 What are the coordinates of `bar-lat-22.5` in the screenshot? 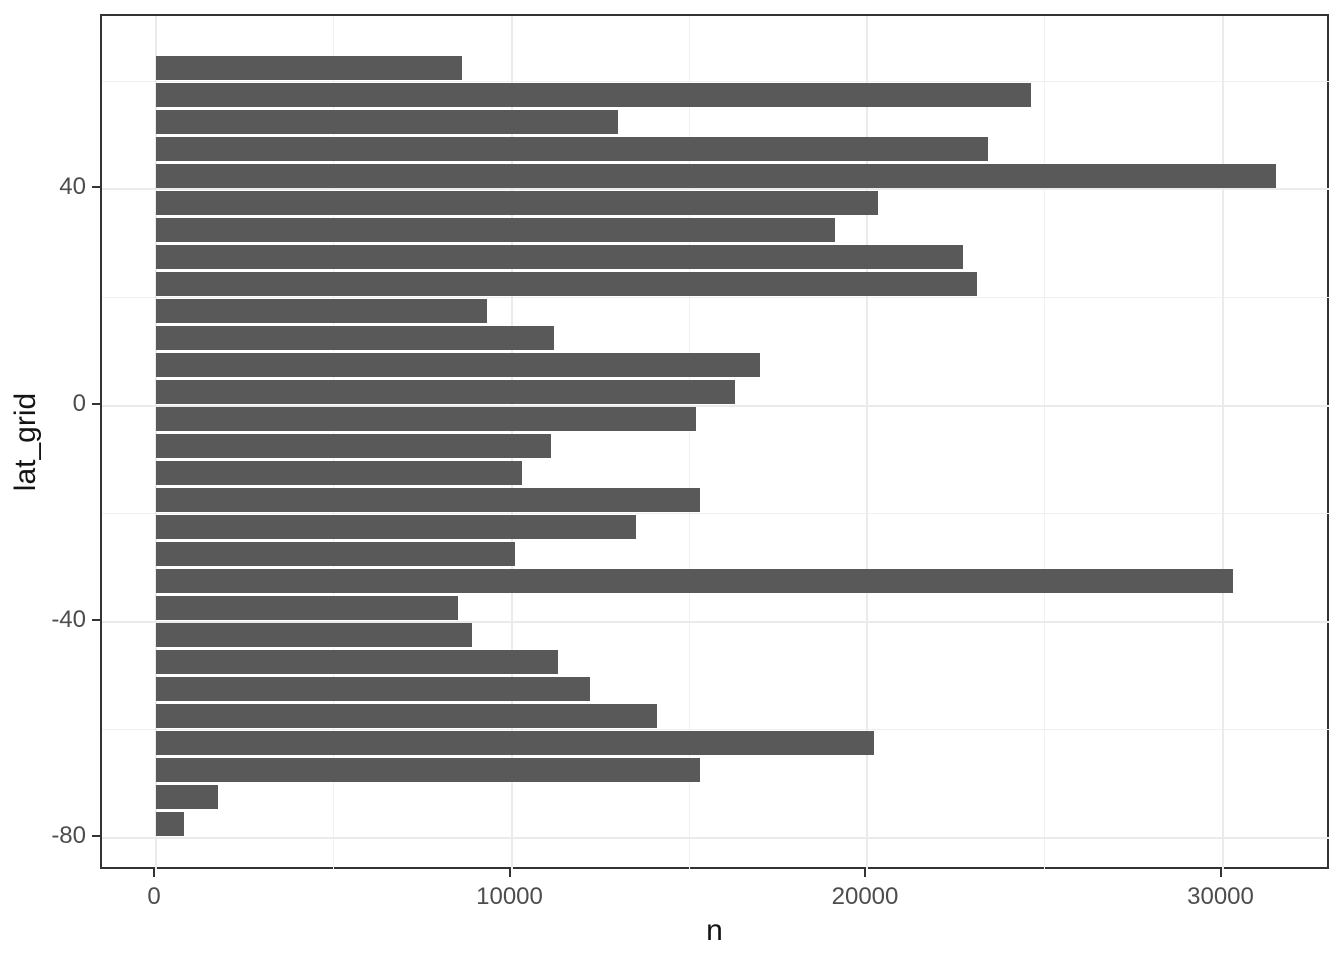 It's located at (567, 284).